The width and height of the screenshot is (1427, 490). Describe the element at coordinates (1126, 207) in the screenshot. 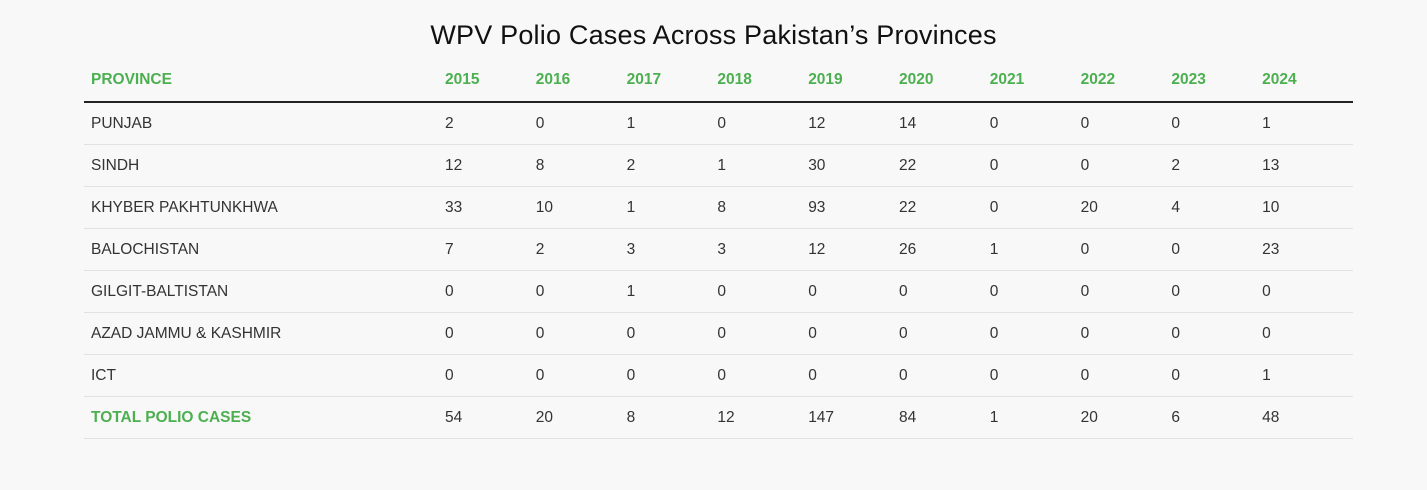

I see `case-count-cell: 20` at that location.